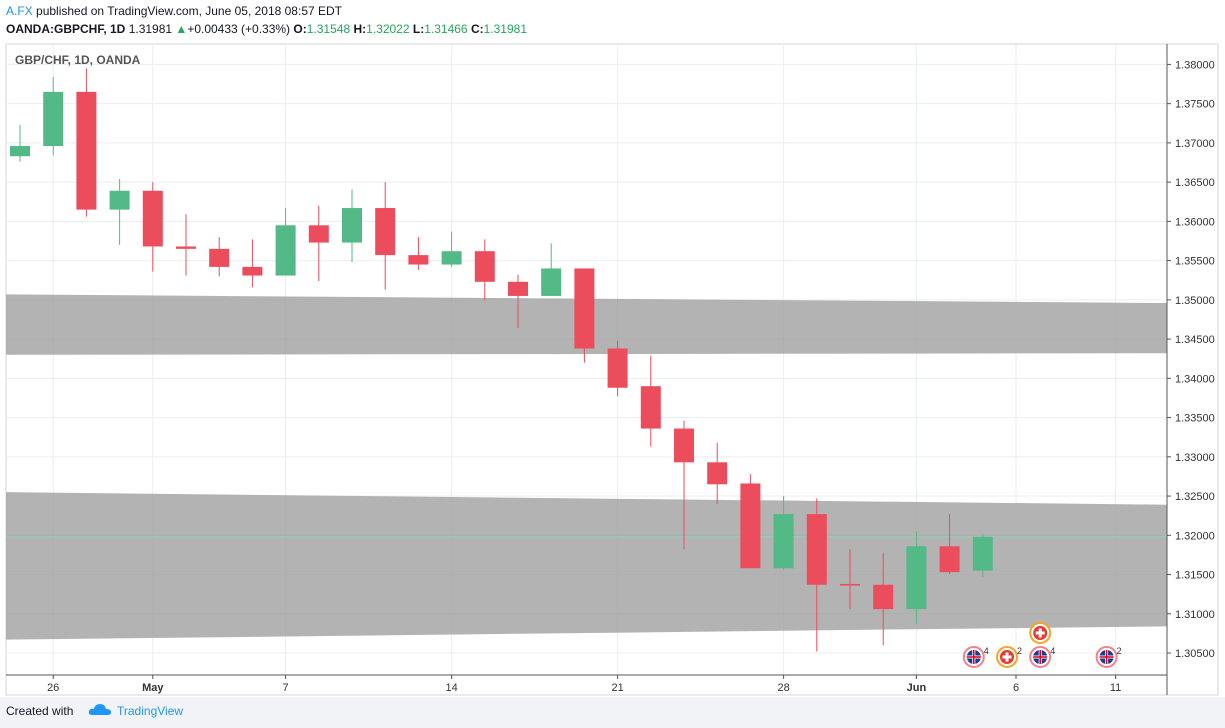 This screenshot has width=1225, height=728. I want to click on price-tick-label: 1.35500, so click(1195, 262).